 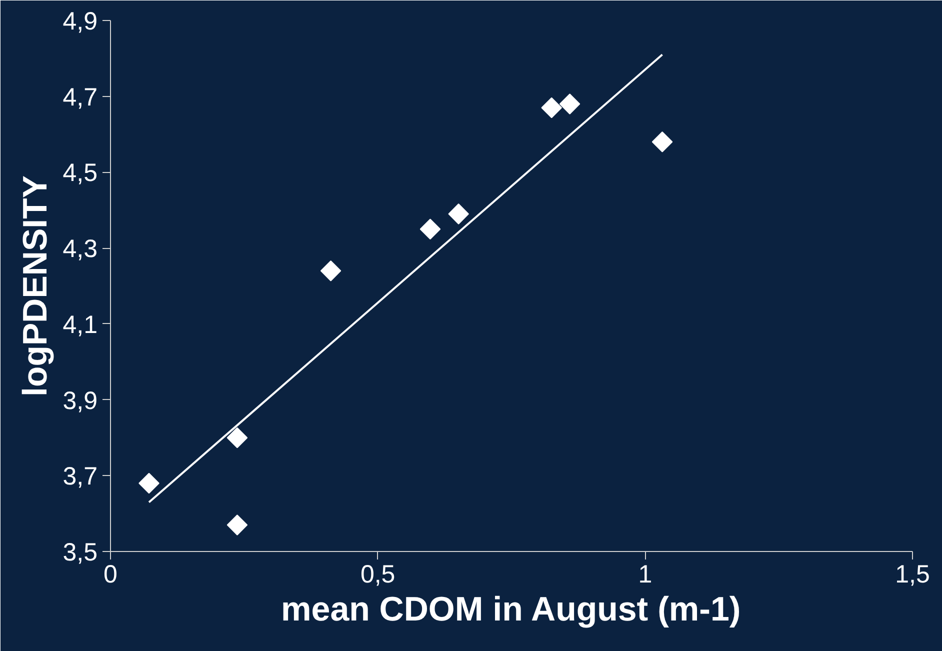 What do you see at coordinates (80, 22) in the screenshot?
I see `y-tick-label: 4,9` at bounding box center [80, 22].